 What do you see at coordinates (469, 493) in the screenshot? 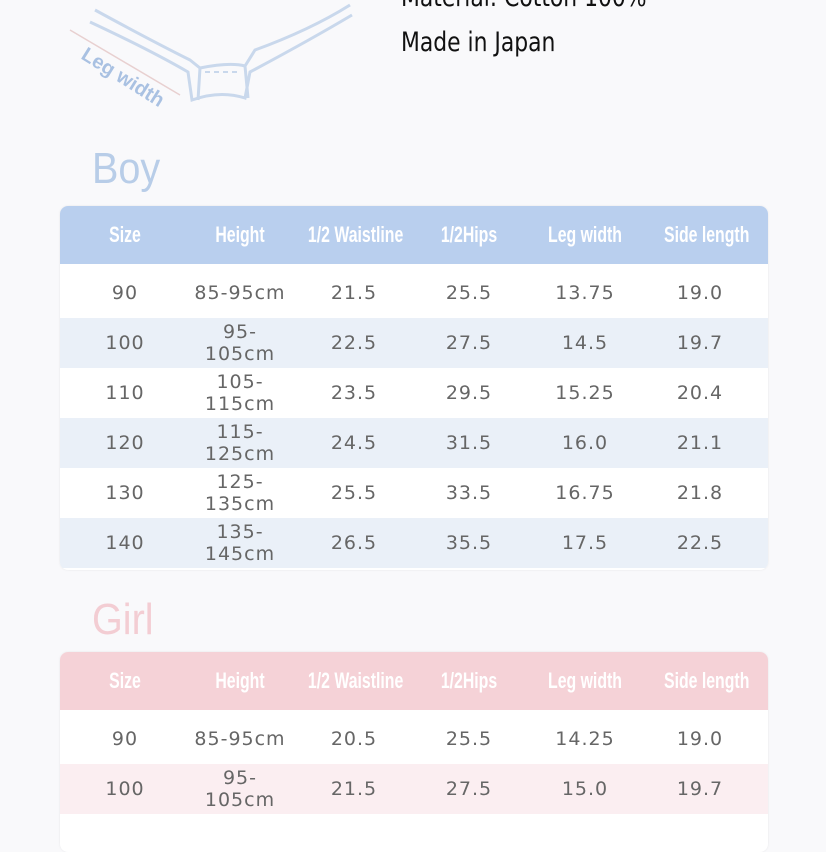
I see `table-cell: 33.5` at bounding box center [469, 493].